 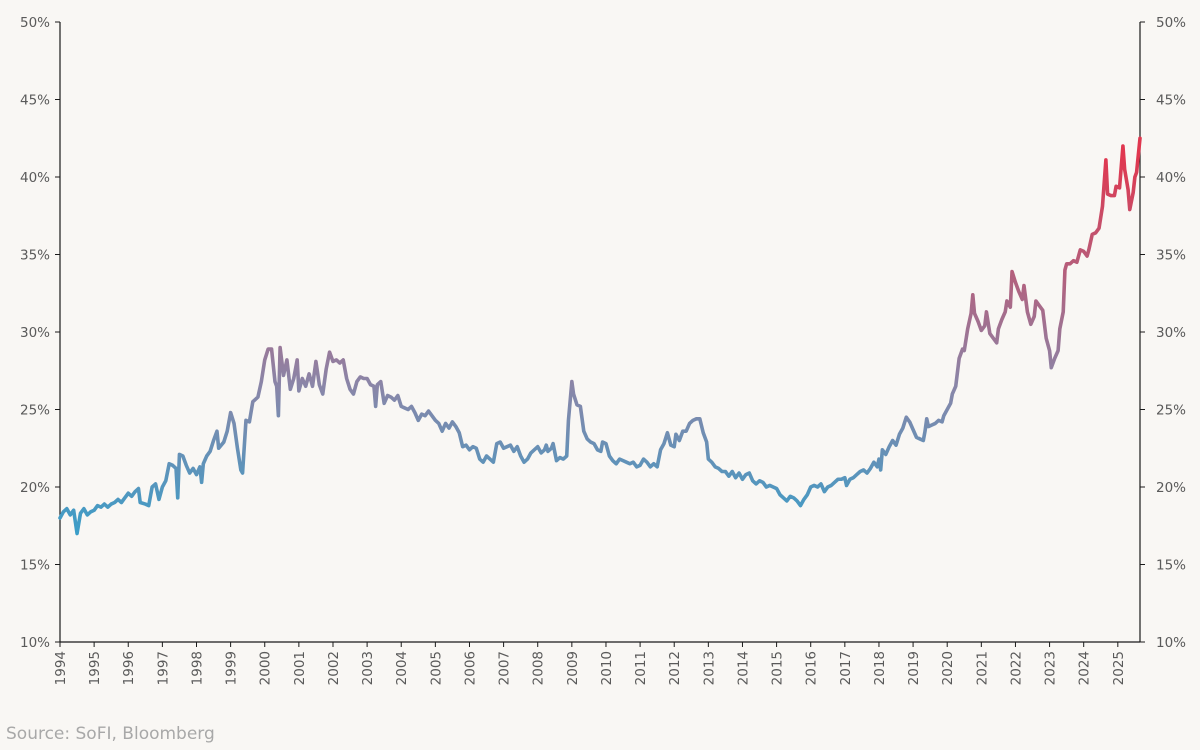 What do you see at coordinates (35, 566) in the screenshot?
I see `y-tick-label-left: 15%` at bounding box center [35, 566].